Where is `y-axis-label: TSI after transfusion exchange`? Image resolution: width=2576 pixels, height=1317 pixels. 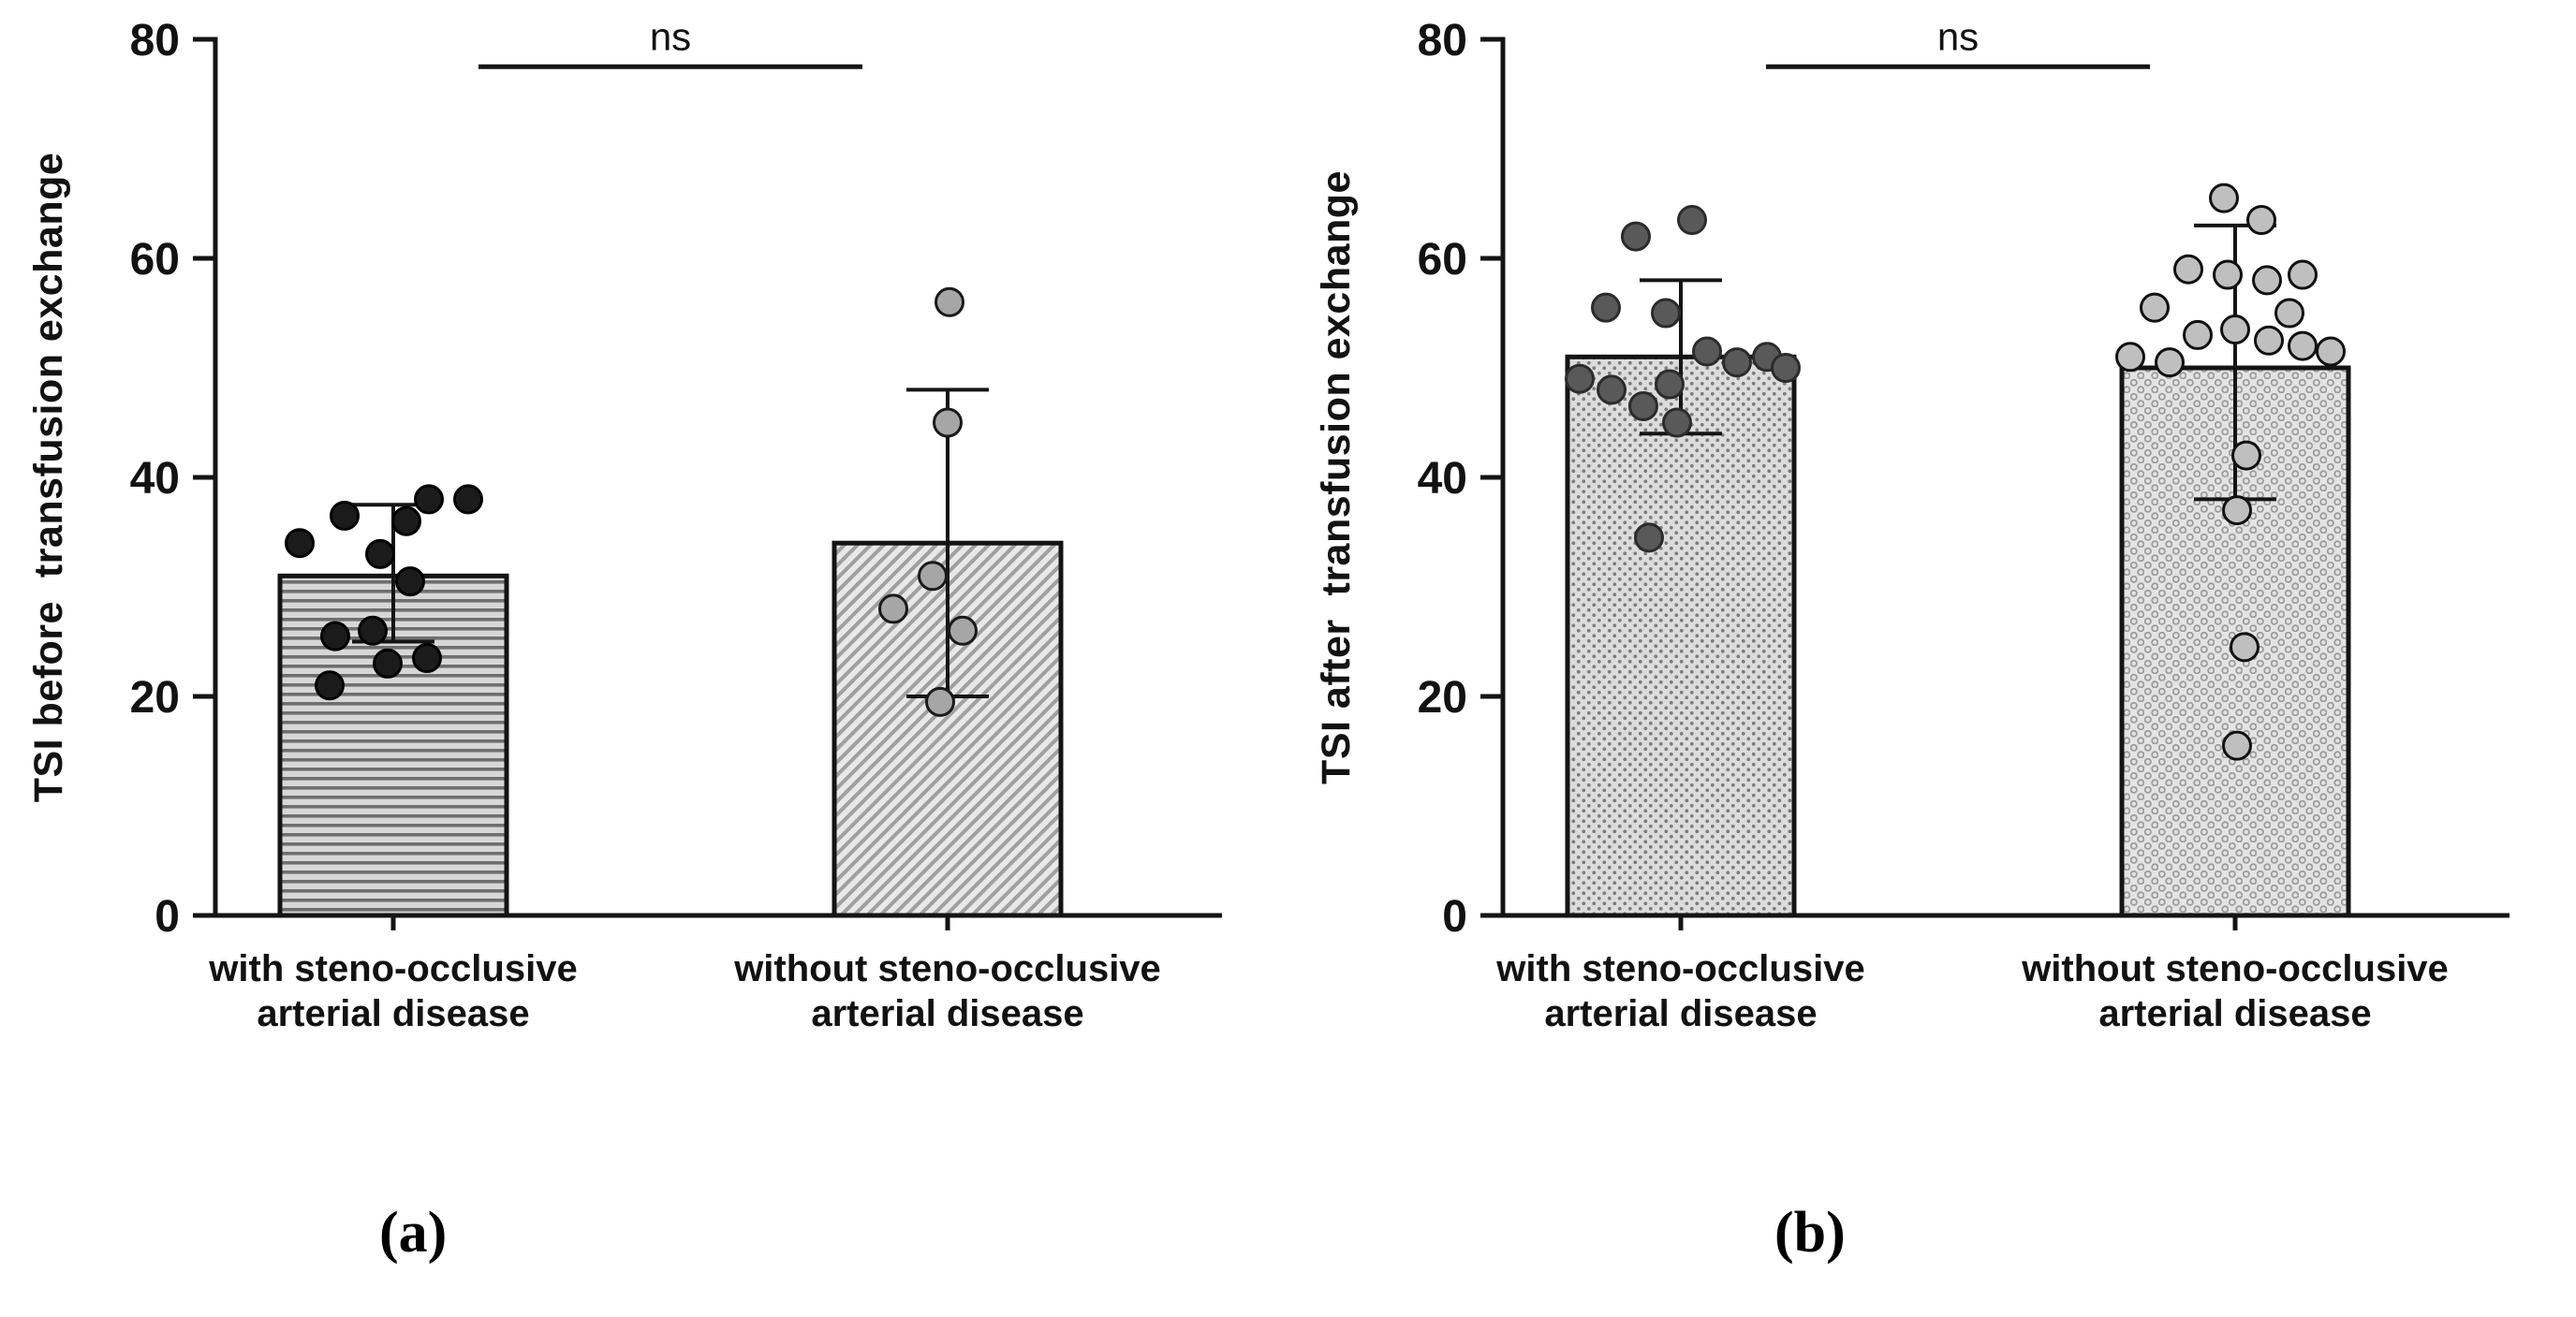
y-axis-label: TSI after transfusion exchange is located at coordinates (1336, 477).